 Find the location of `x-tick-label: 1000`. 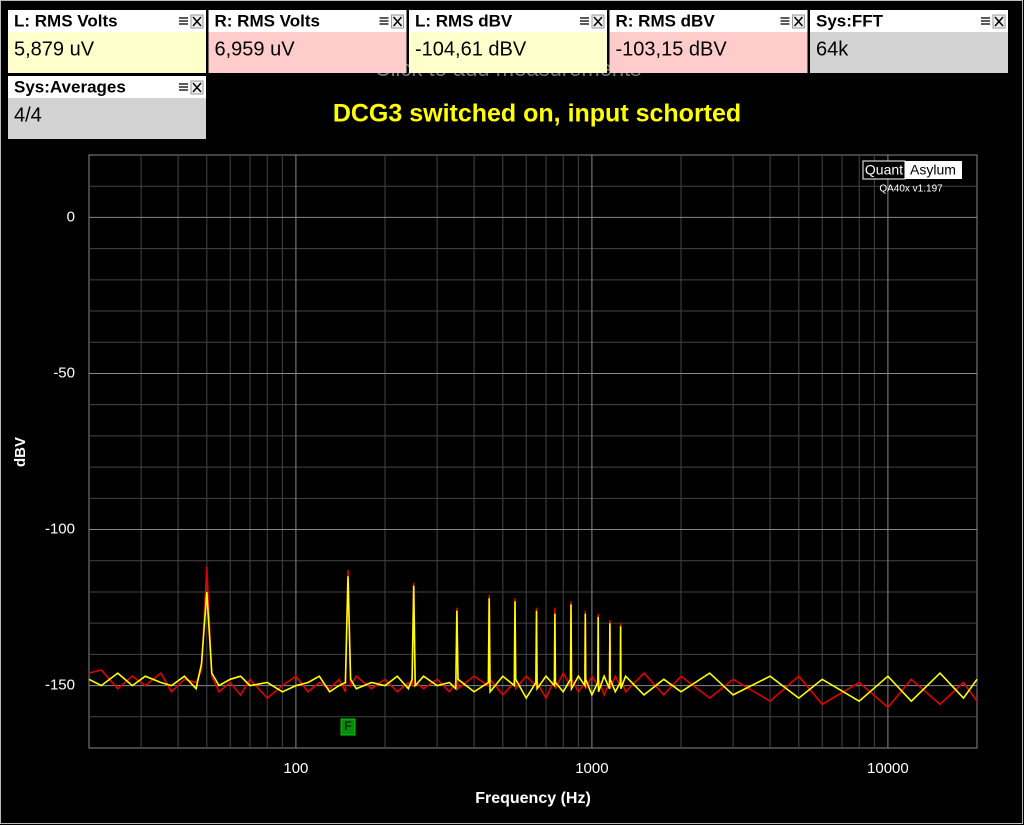

x-tick-label: 1000 is located at coordinates (591, 768).